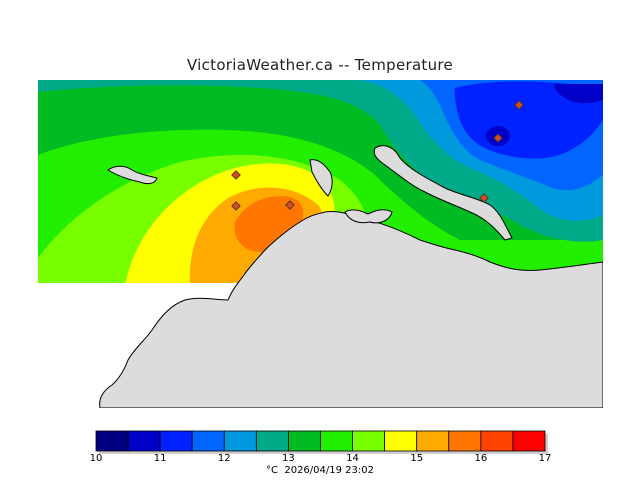  Describe the element at coordinates (272, 470) in the screenshot. I see `unit-label: °C` at that location.